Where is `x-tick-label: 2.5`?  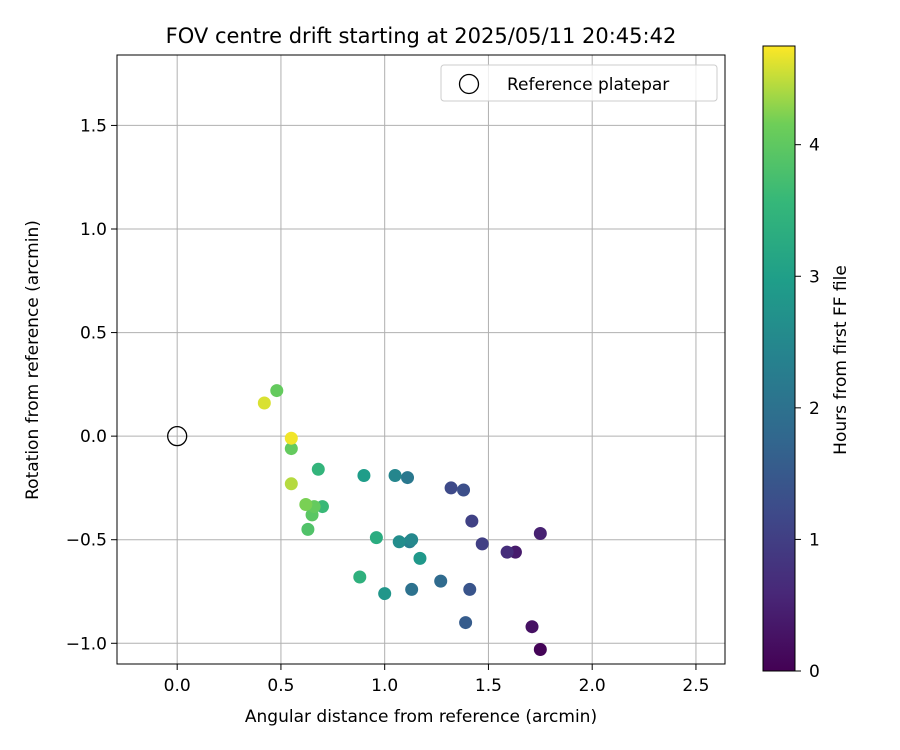 x-tick-label: 2.5 is located at coordinates (695, 686).